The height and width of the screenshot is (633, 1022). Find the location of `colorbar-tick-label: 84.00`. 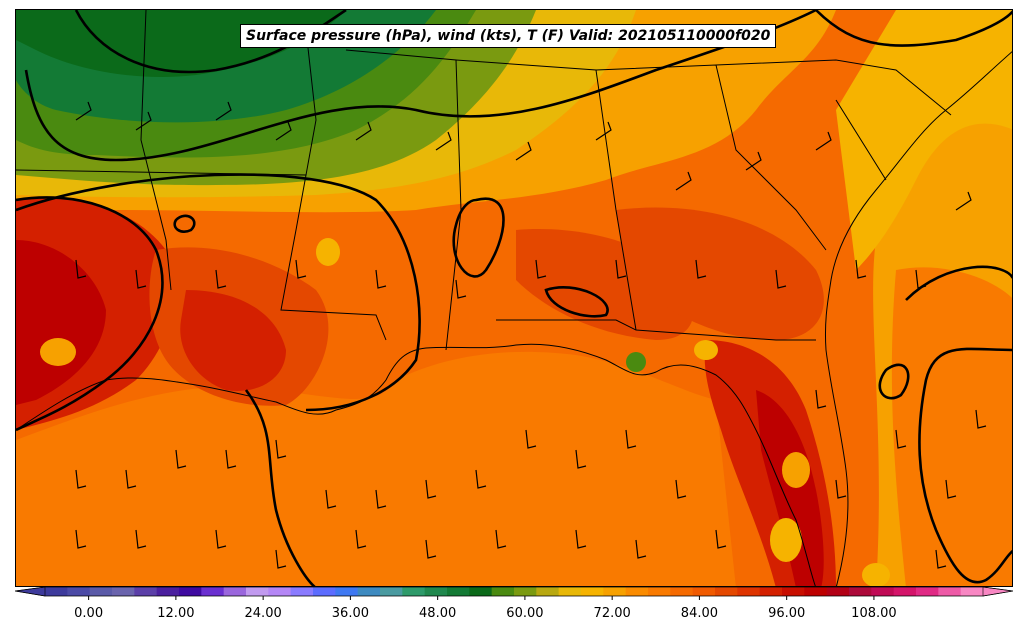

colorbar-tick-label: 84.00 is located at coordinates (699, 613).